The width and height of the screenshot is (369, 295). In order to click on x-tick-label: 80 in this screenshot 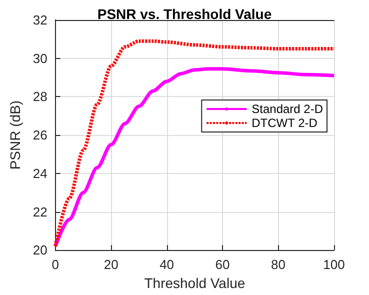, I will do `click(278, 264)`.